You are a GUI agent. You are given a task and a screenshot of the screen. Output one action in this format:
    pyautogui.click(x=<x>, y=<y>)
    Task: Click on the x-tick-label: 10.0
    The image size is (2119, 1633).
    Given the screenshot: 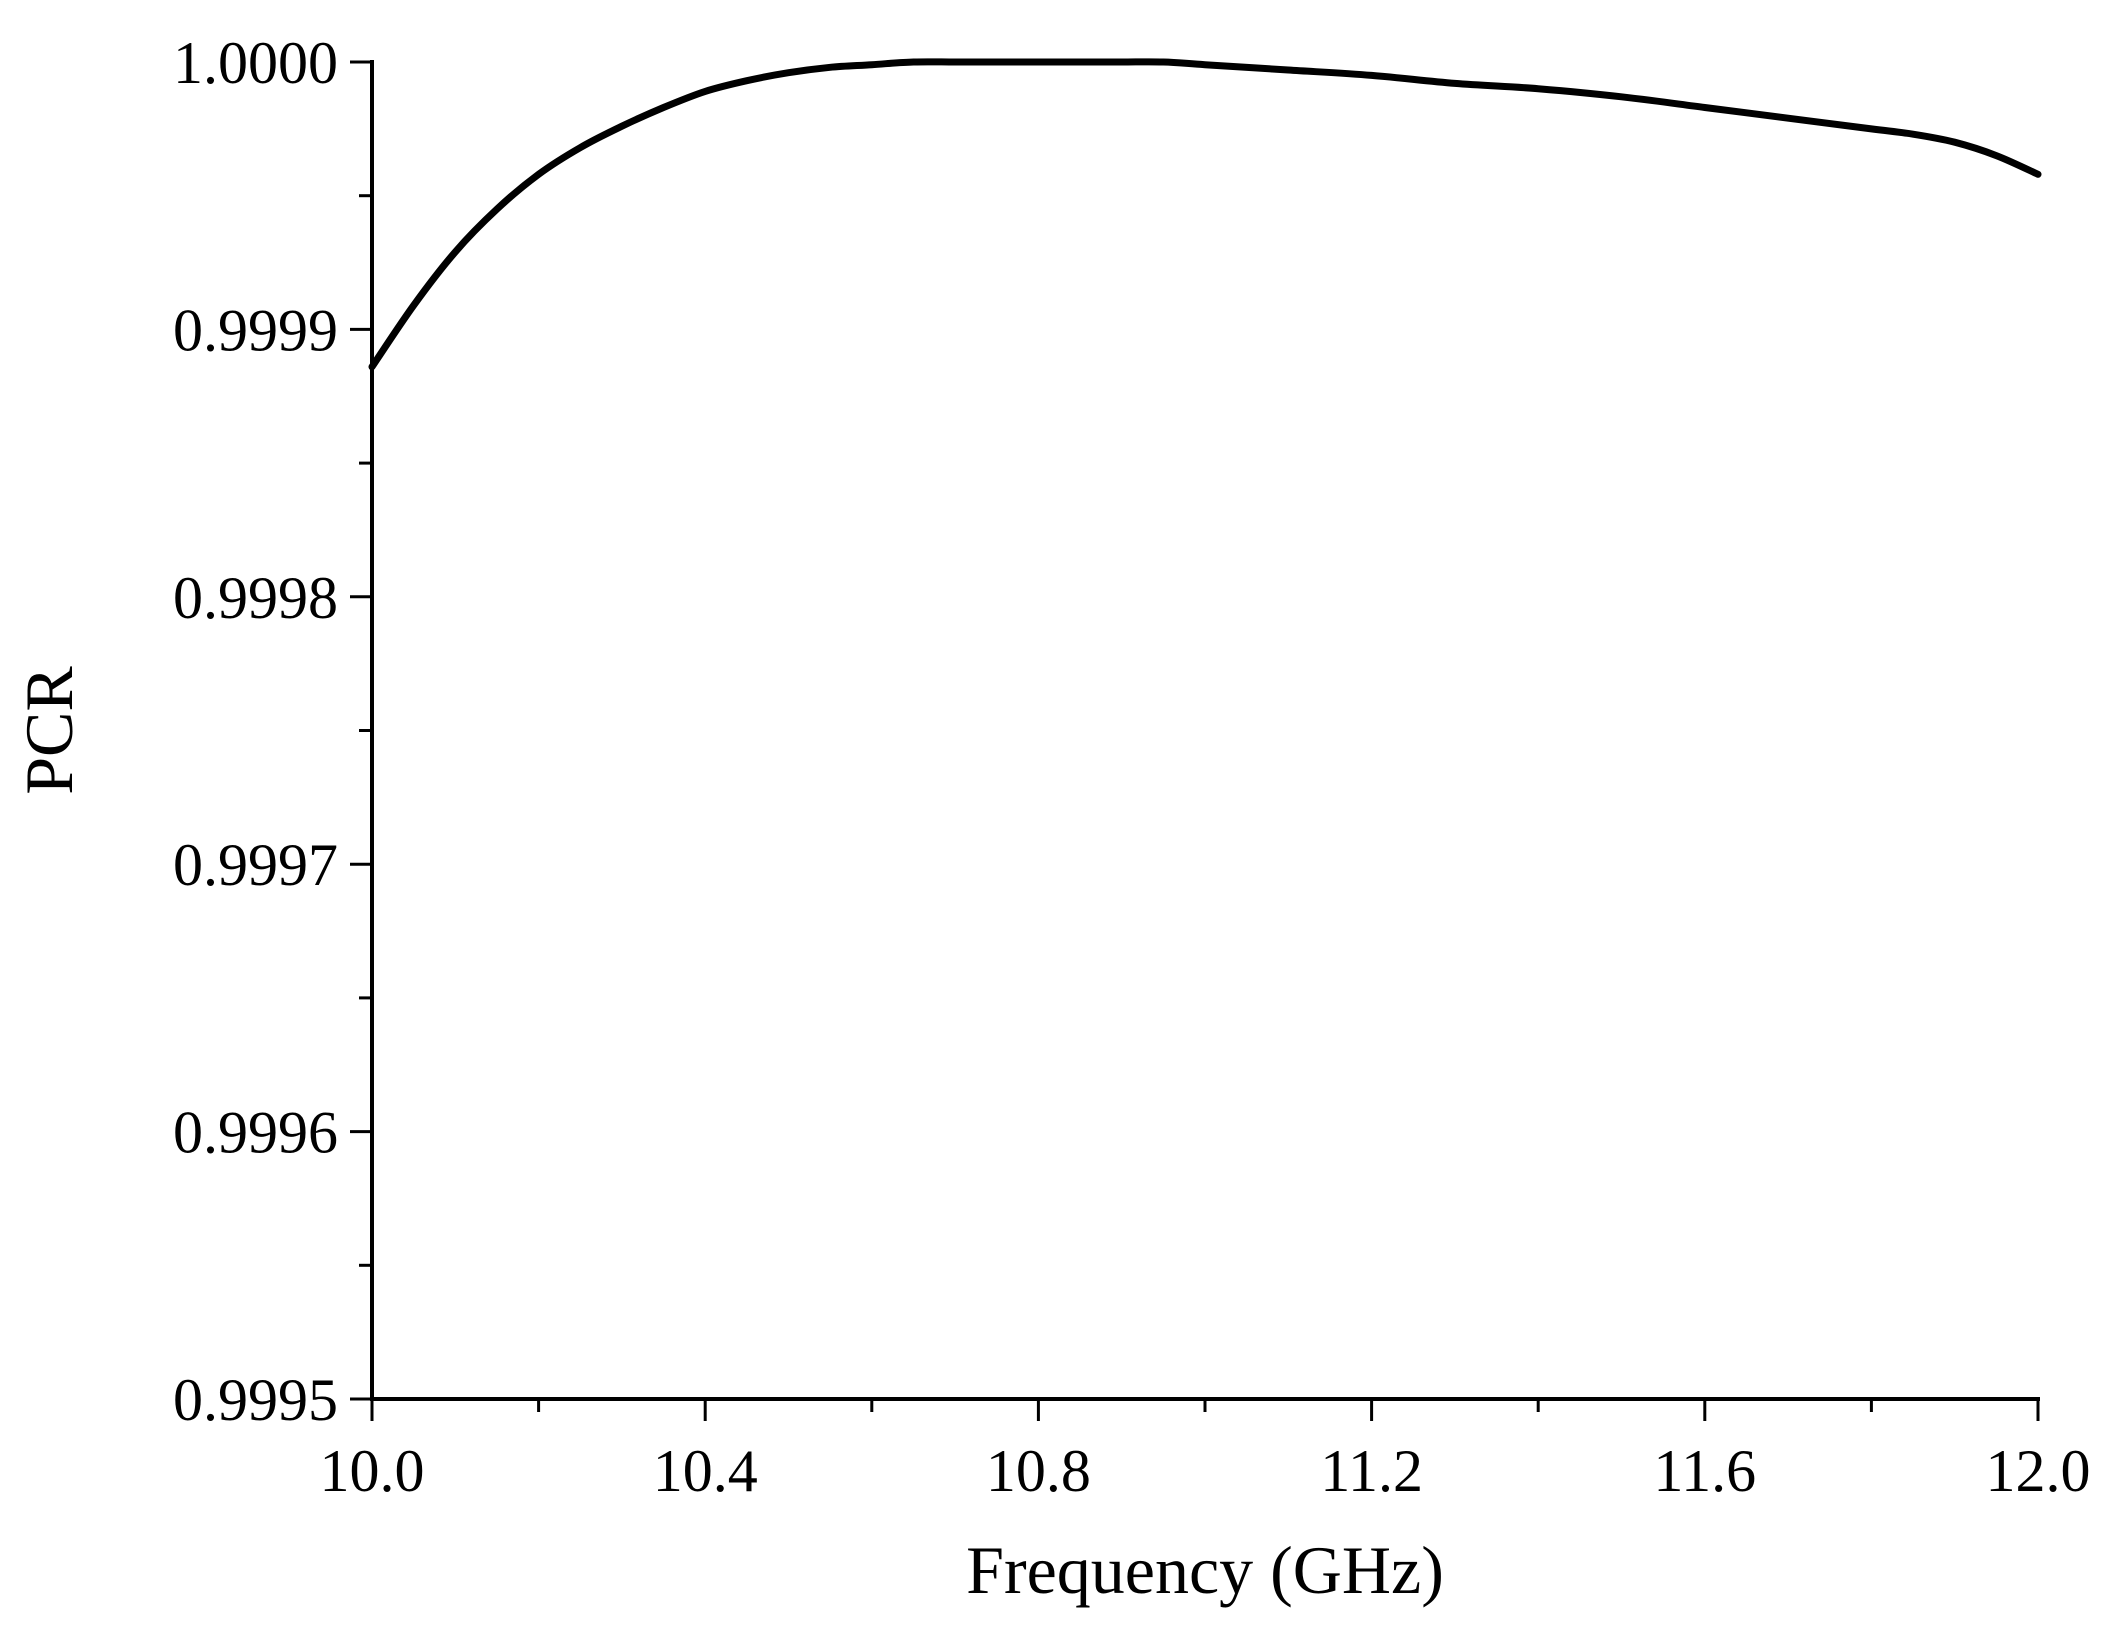 What is the action you would take?
    pyautogui.click(x=372, y=1471)
    